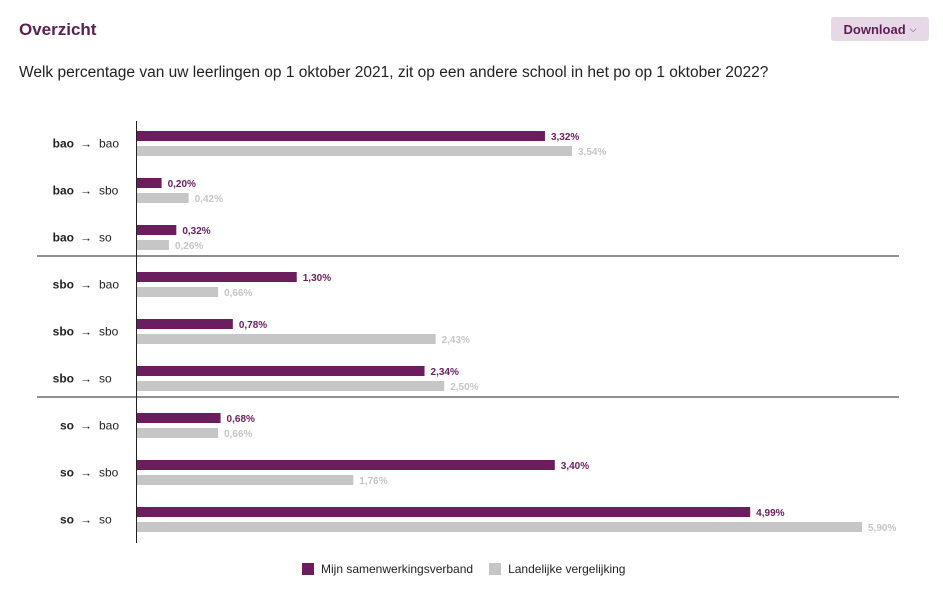 This screenshot has height=611, width=943. Describe the element at coordinates (770, 513) in the screenshot. I see `data-label-series1: 4,99%` at that location.